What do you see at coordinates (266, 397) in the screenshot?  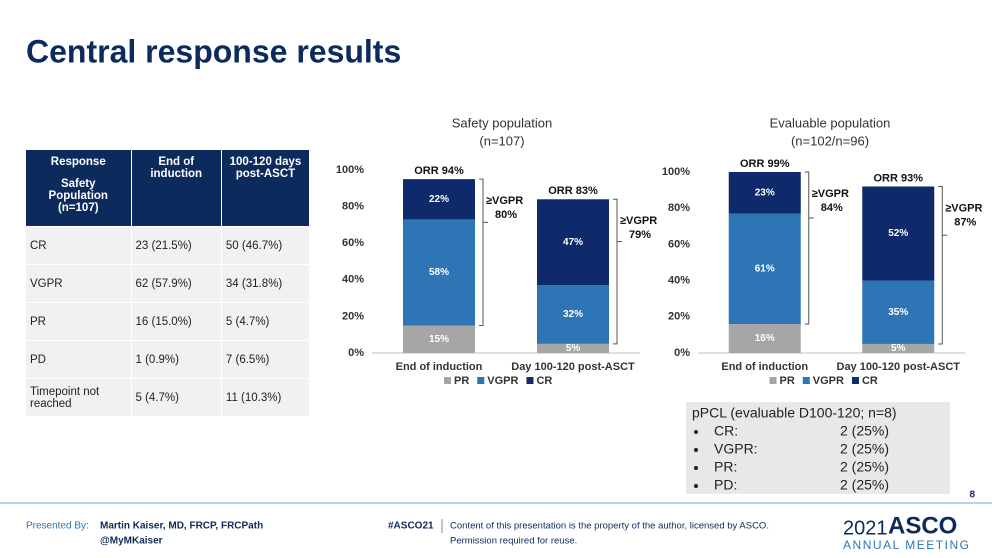 I see `table-cell: 11 (10.3%)` at bounding box center [266, 397].